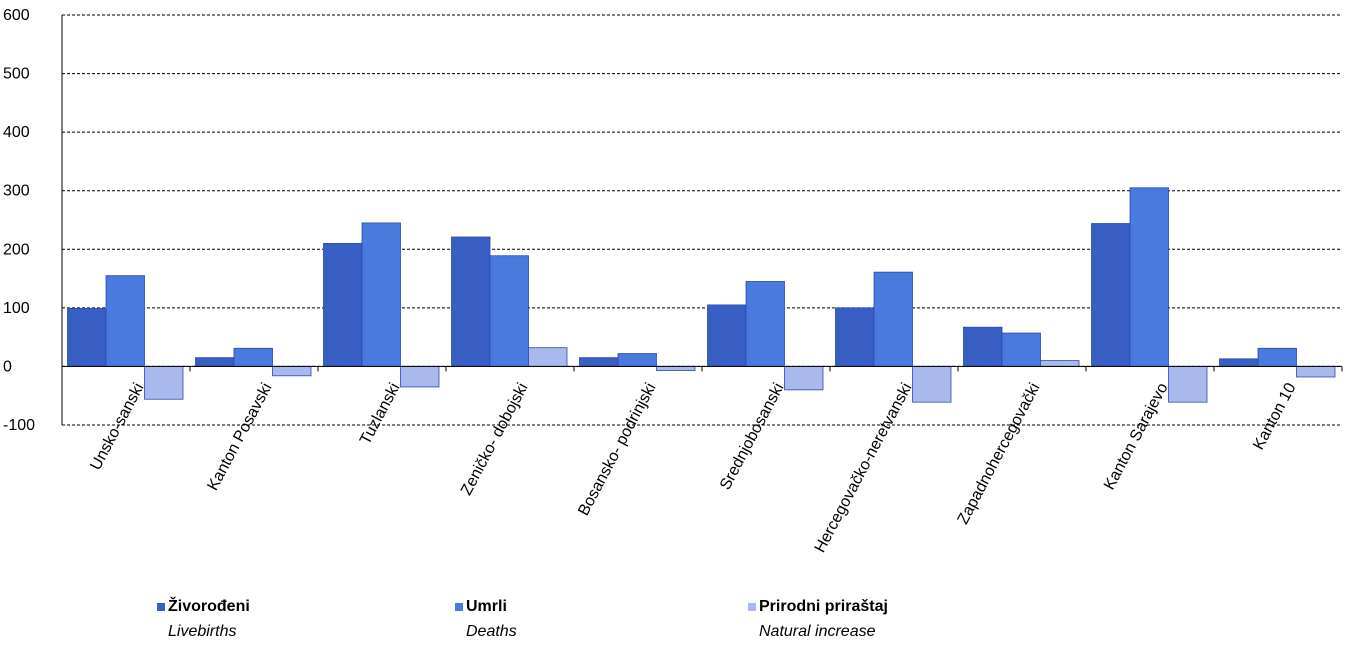 The height and width of the screenshot is (653, 1351). I want to click on legend-item-0: Živorođeni Livebirths, so click(203, 619).